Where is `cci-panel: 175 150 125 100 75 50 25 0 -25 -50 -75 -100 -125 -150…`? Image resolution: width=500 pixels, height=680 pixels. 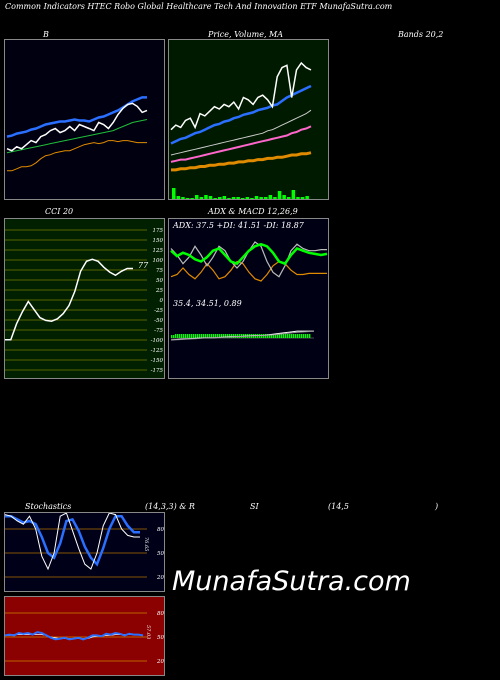
cci-panel: 175 150 125 100 75 50 25 0 -25 -50 -75 -100 -125 -150… is located at coordinates (84, 298).